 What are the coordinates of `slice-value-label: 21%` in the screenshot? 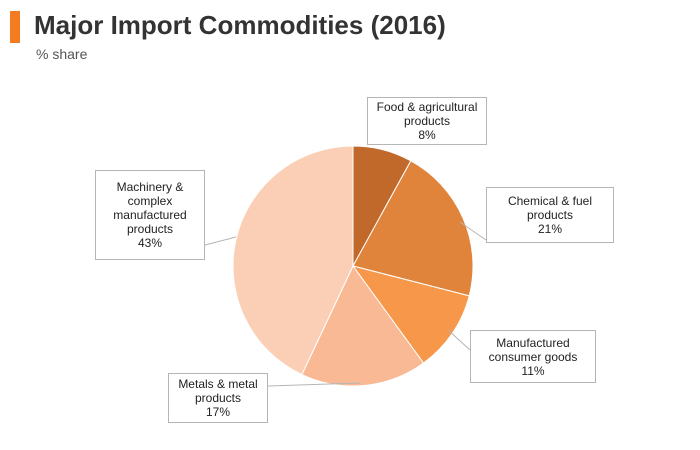 It's located at (550, 229).